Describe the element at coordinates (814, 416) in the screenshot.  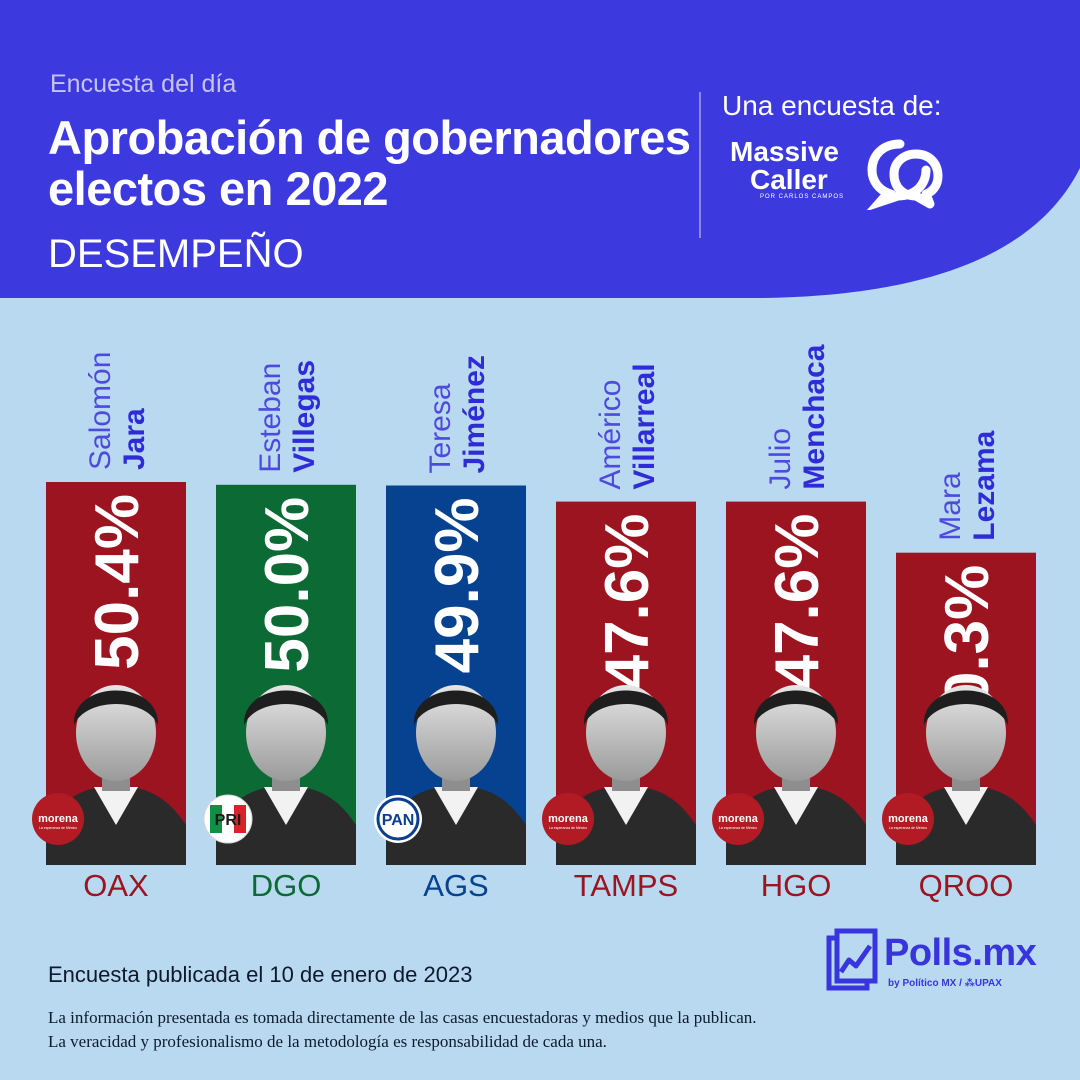
I see `candidate-last-name: Menchaca` at that location.